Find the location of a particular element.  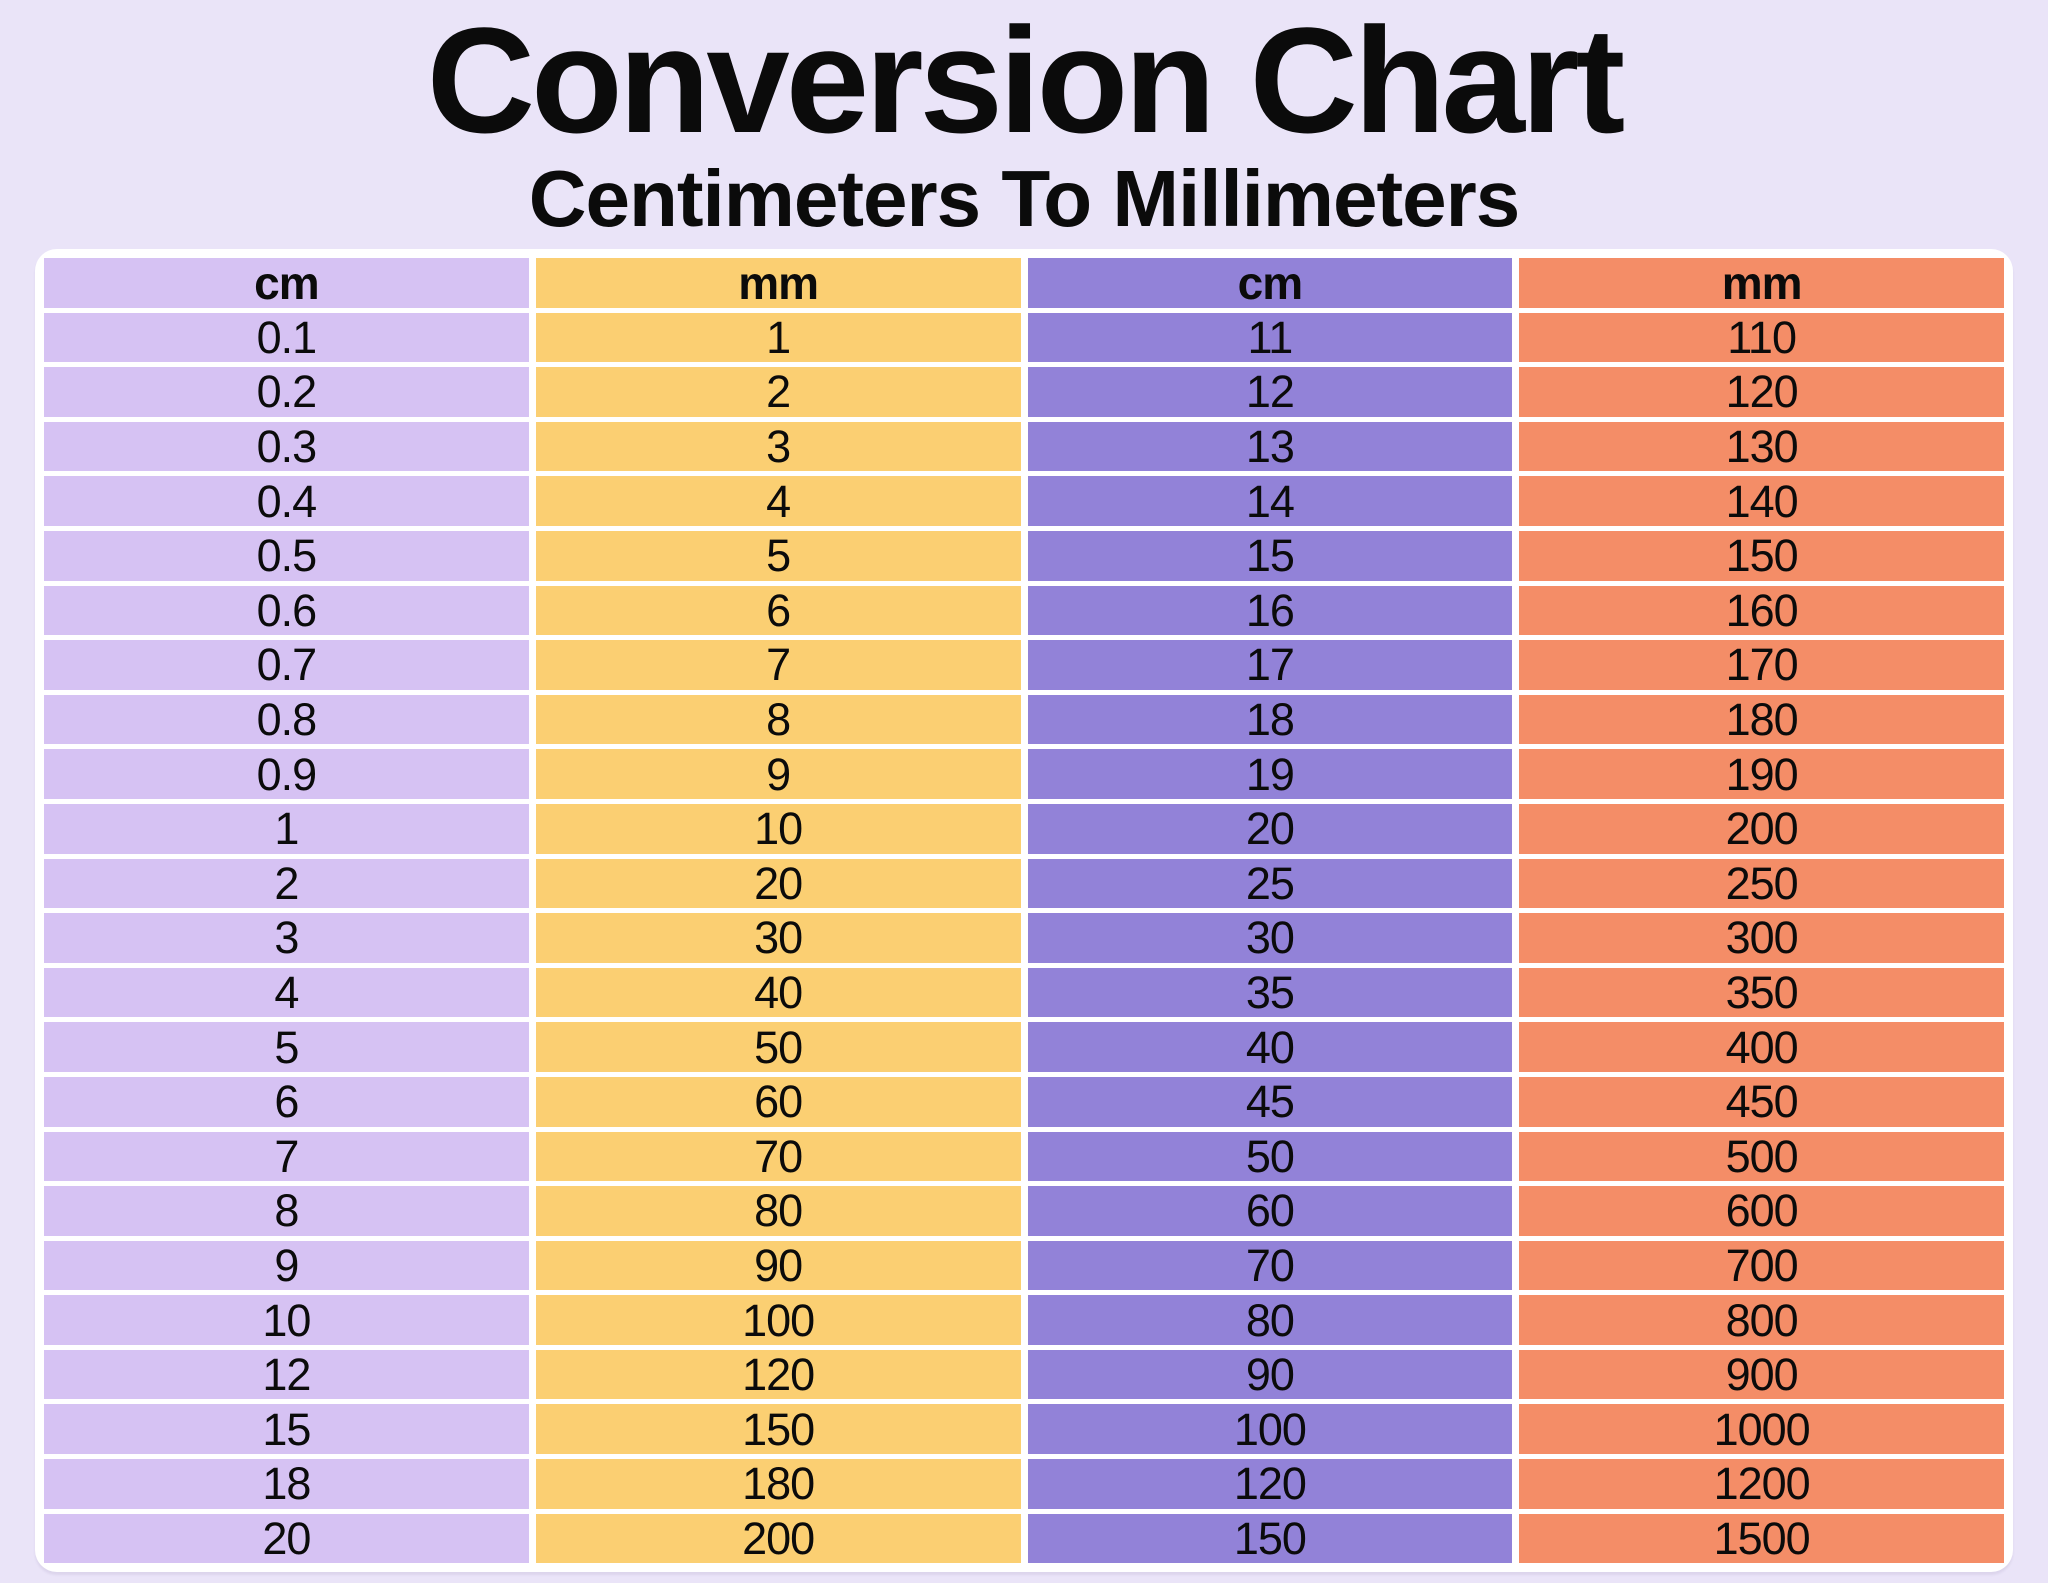

table-cell: 0.1 is located at coordinates (286, 337).